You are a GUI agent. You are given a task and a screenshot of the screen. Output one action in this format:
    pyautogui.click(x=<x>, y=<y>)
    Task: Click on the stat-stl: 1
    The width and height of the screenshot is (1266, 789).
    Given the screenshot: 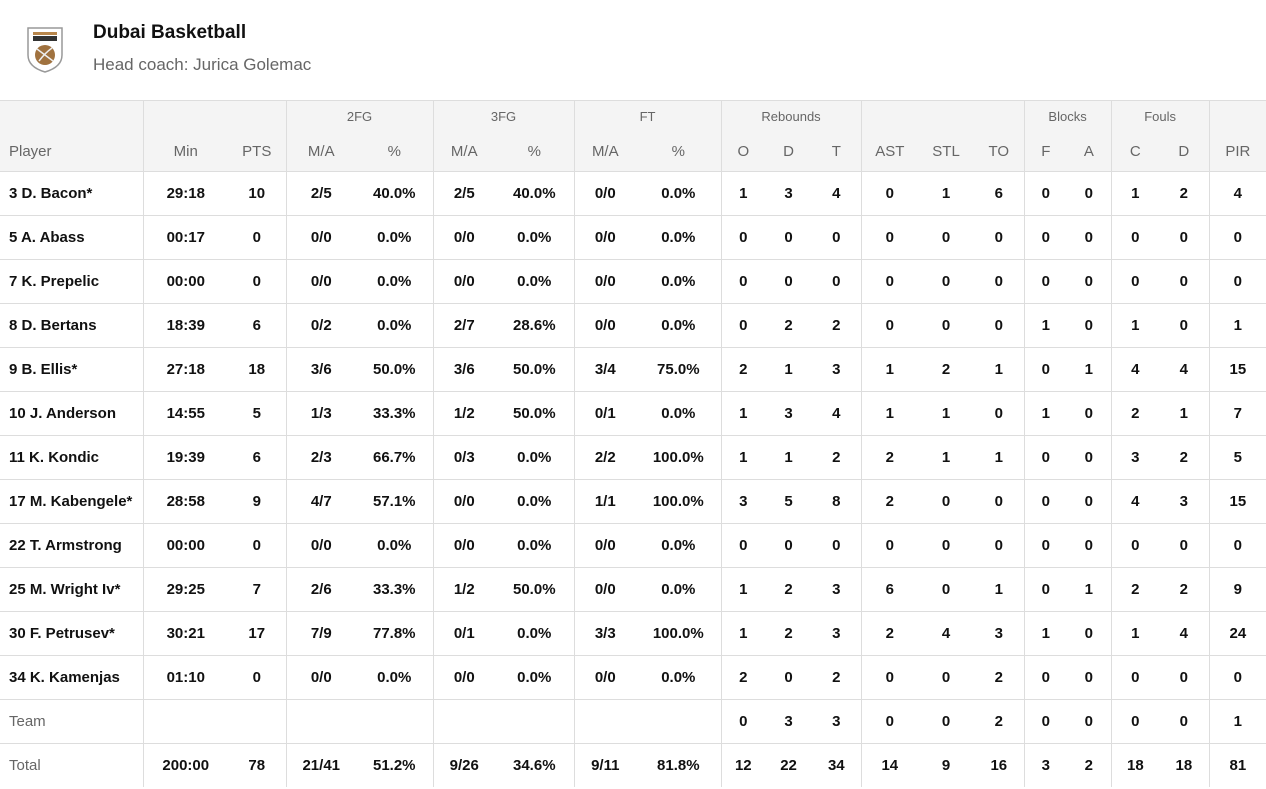 What is the action you would take?
    pyautogui.click(x=946, y=457)
    